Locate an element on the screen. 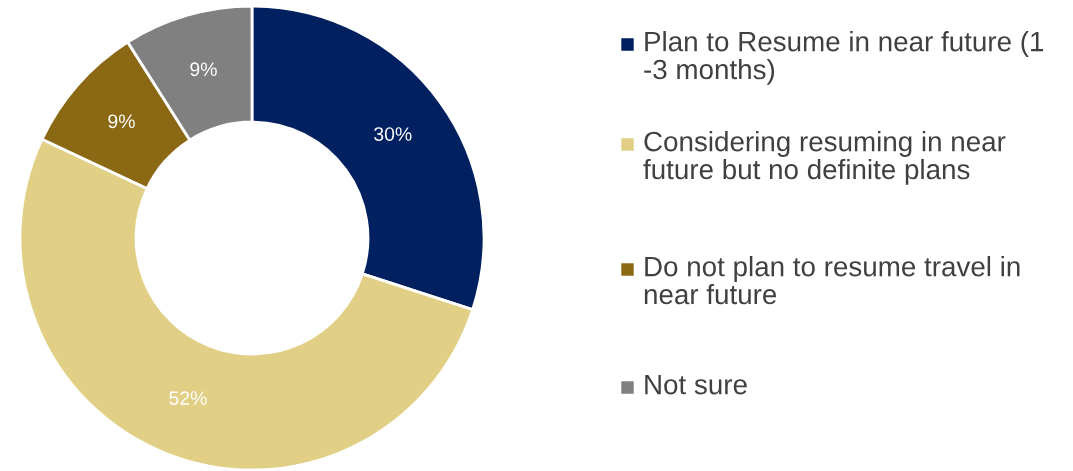  legend-label: Considering resuming in near future but no definite plans is located at coordinates (824, 158).